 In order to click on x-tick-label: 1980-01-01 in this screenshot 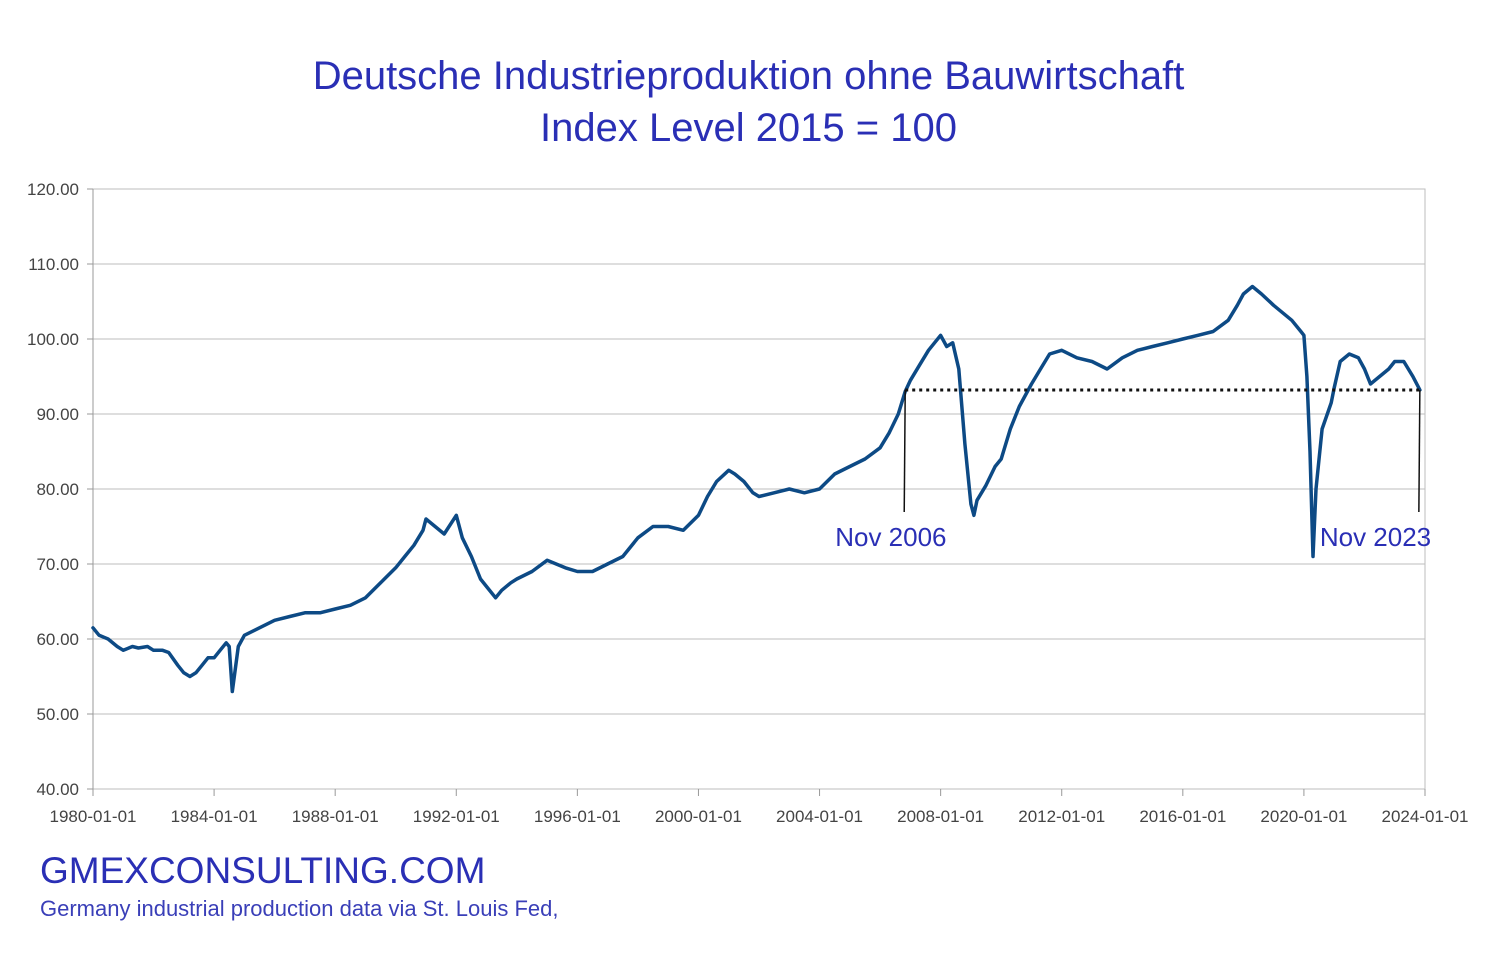, I will do `click(93, 816)`.